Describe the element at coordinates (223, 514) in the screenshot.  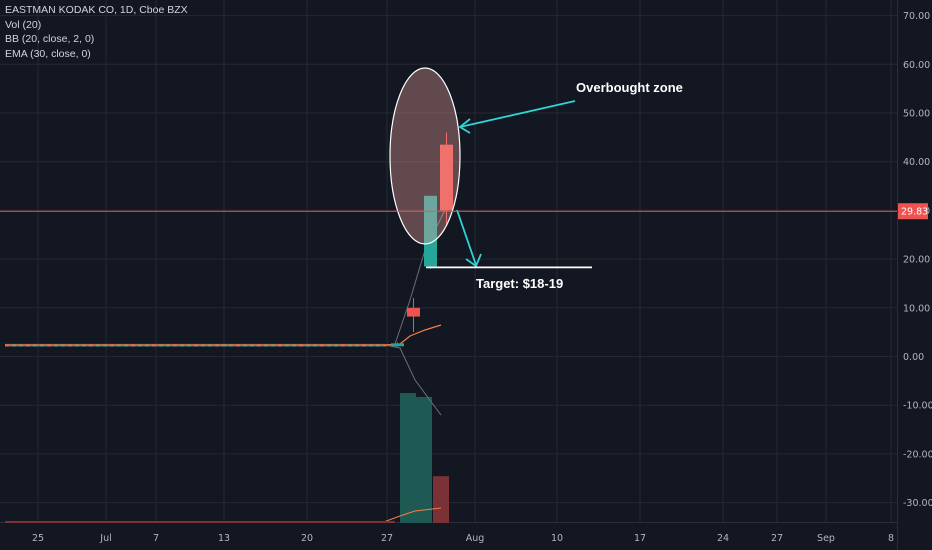
I see `volume-ma-line` at that location.